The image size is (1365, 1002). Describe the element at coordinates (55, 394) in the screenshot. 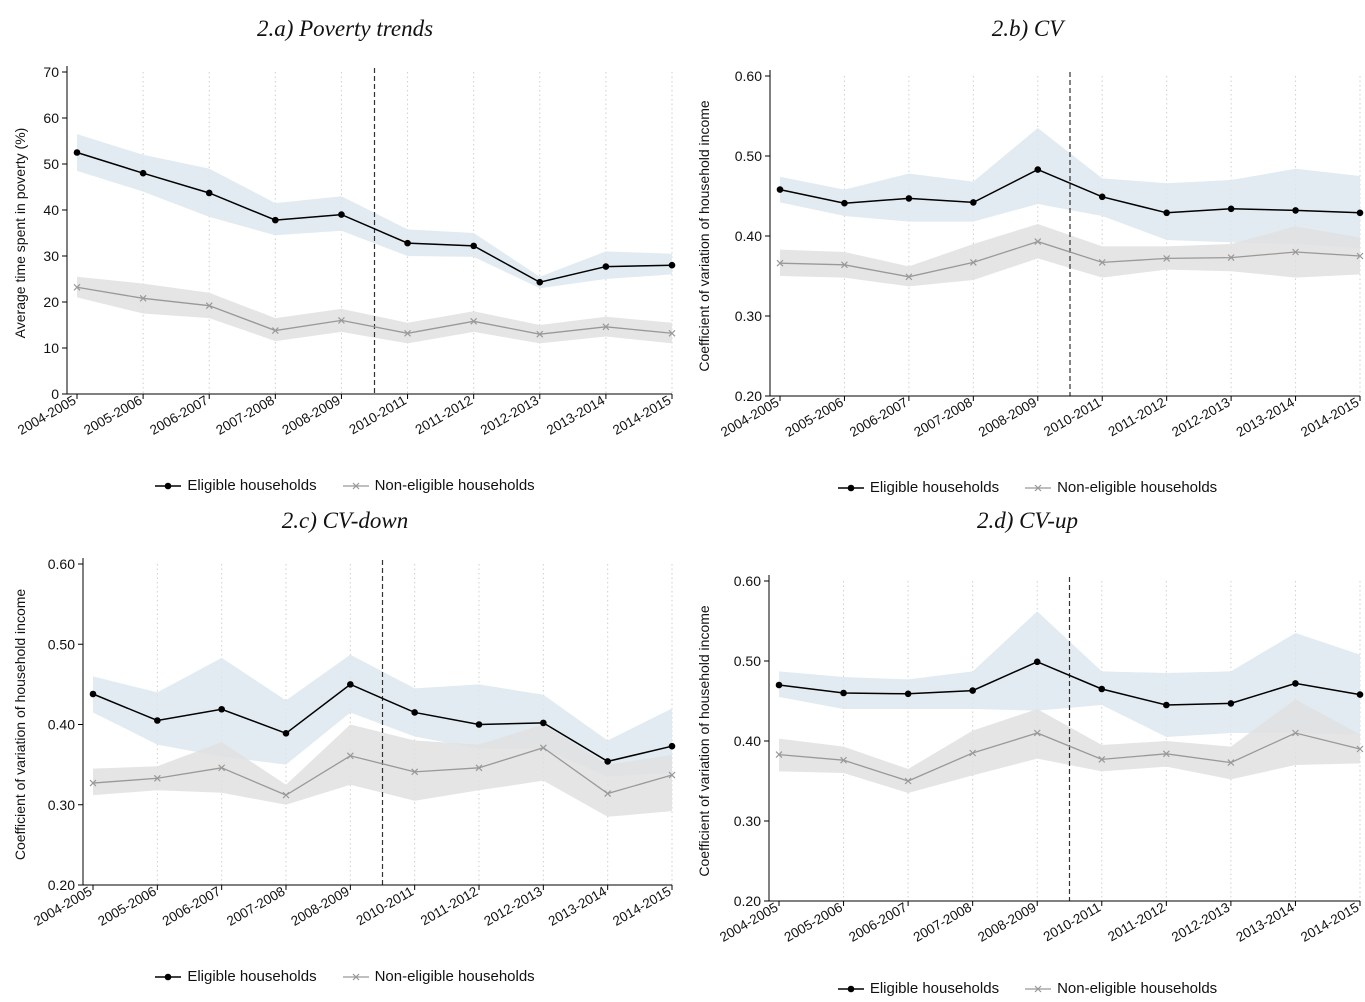

I see `y-tick-label: 0` at that location.